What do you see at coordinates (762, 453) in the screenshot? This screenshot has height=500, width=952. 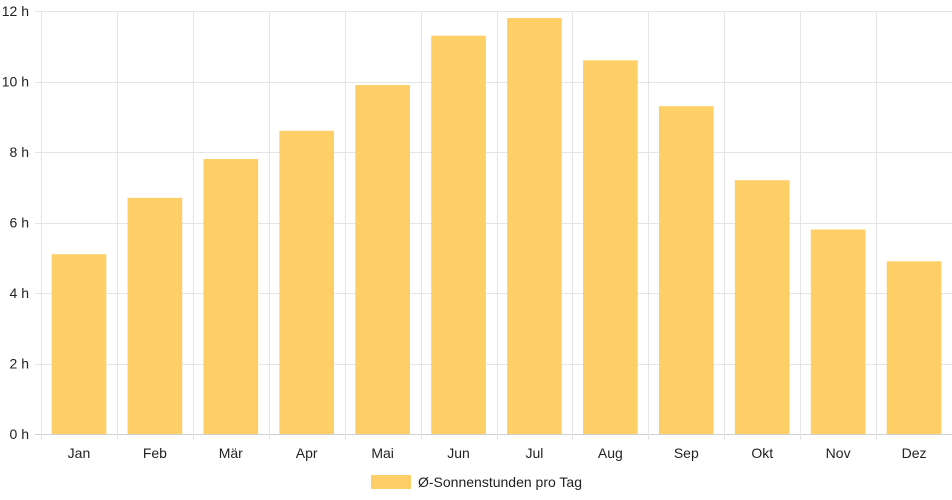 I see `x-tick-label: Okt` at bounding box center [762, 453].